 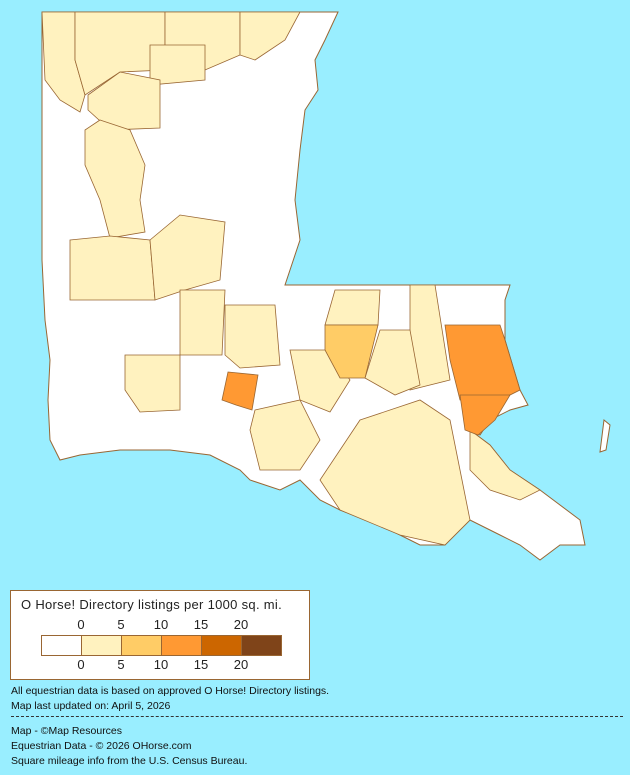 What do you see at coordinates (605, 436) in the screenshot?
I see `island` at bounding box center [605, 436].